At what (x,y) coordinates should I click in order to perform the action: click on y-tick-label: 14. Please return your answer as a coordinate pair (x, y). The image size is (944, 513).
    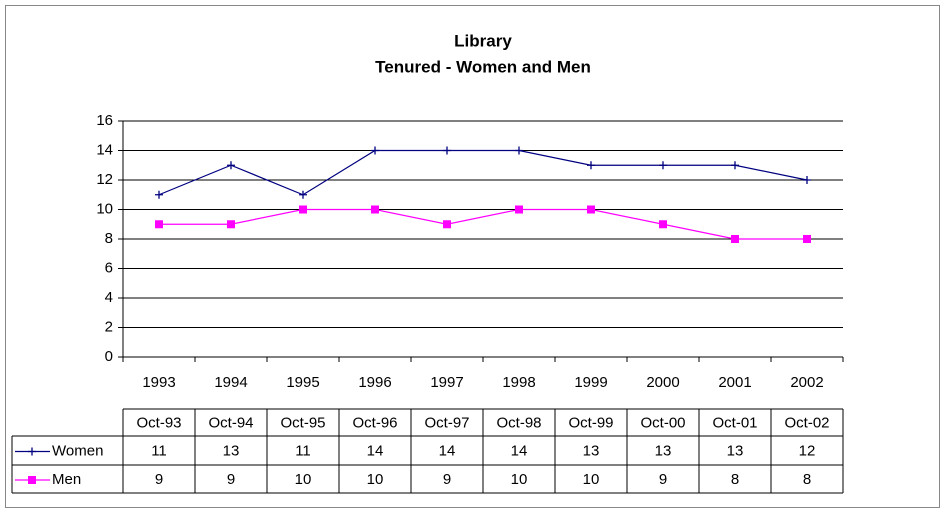
    Looking at the image, I should click on (104, 149).